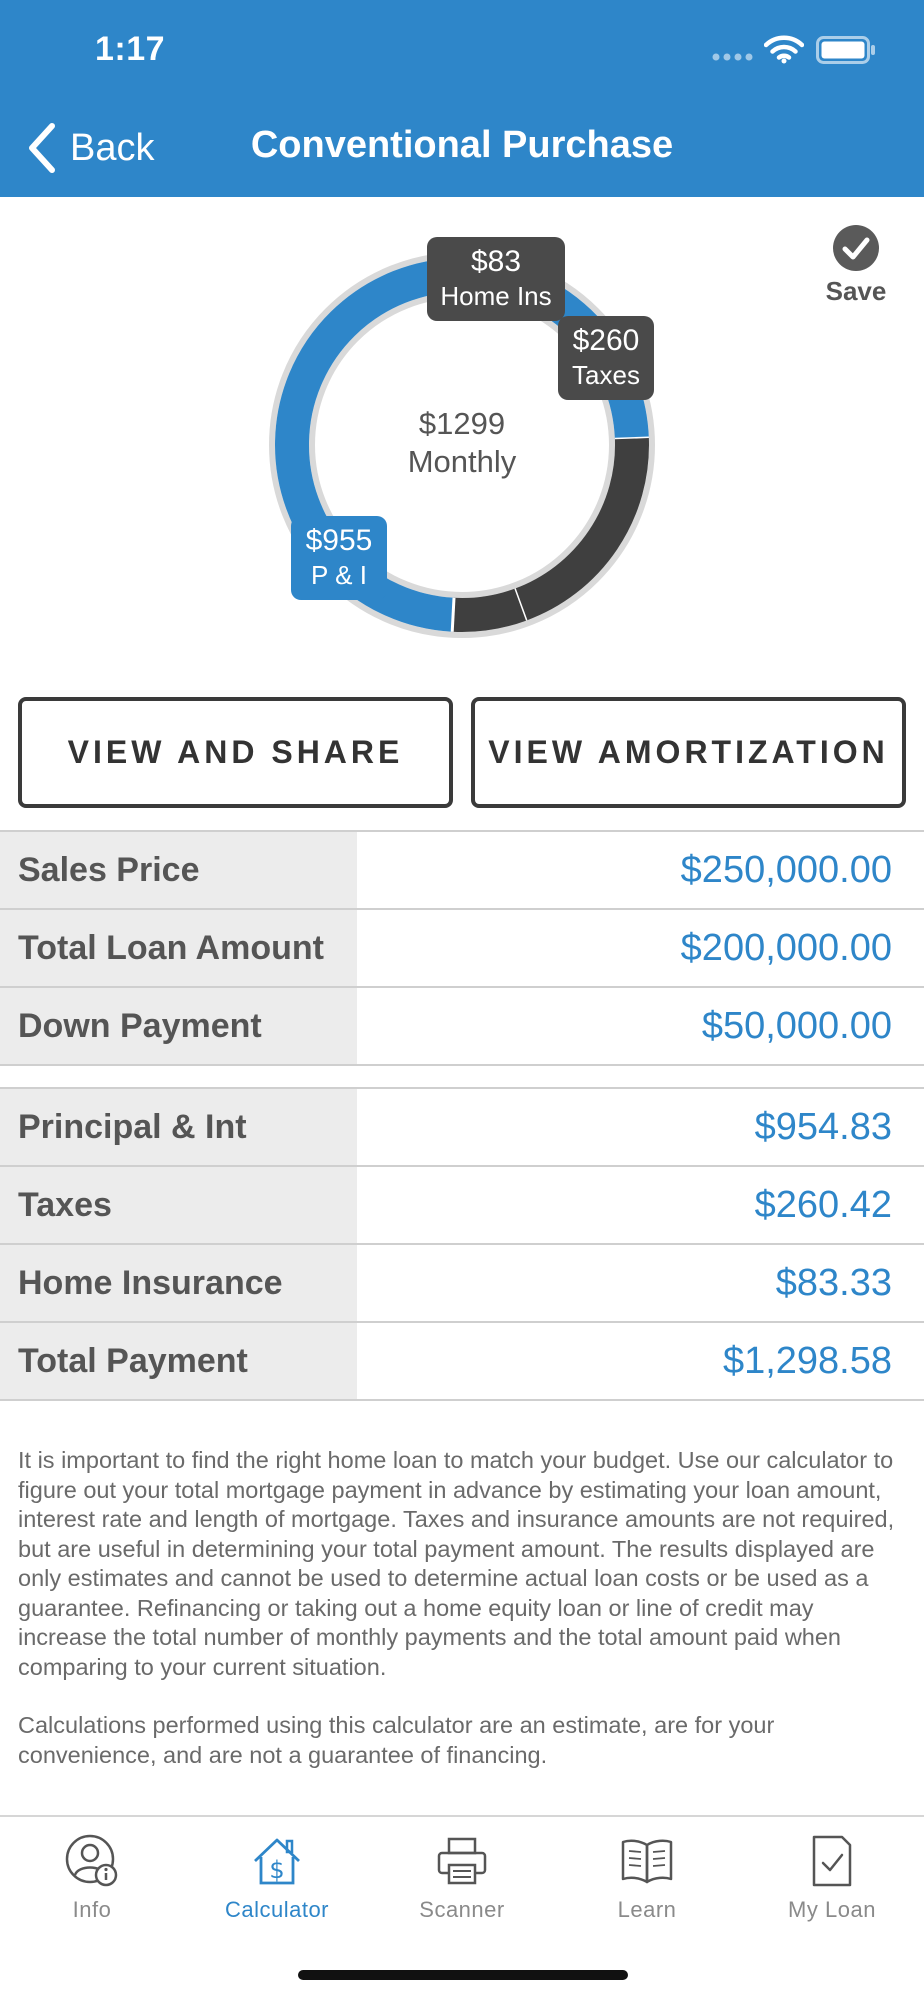 The width and height of the screenshot is (924, 2000). I want to click on row-label-principal-int: Principal & Int, so click(178, 1127).